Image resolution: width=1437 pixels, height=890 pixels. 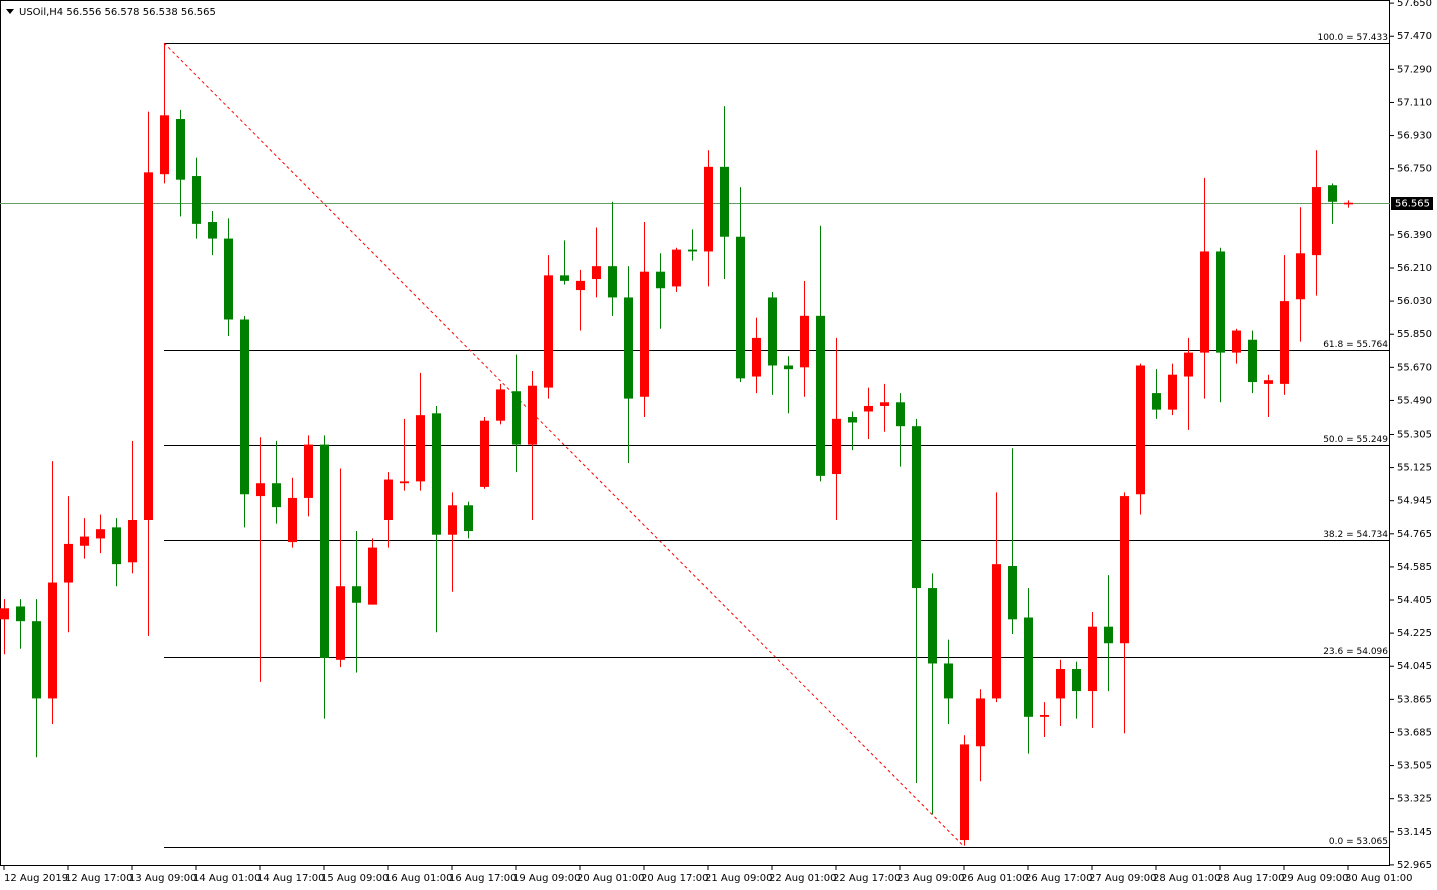 What do you see at coordinates (482, 878) in the screenshot?
I see `x-tick-label: 16 Aug 17:00` at bounding box center [482, 878].